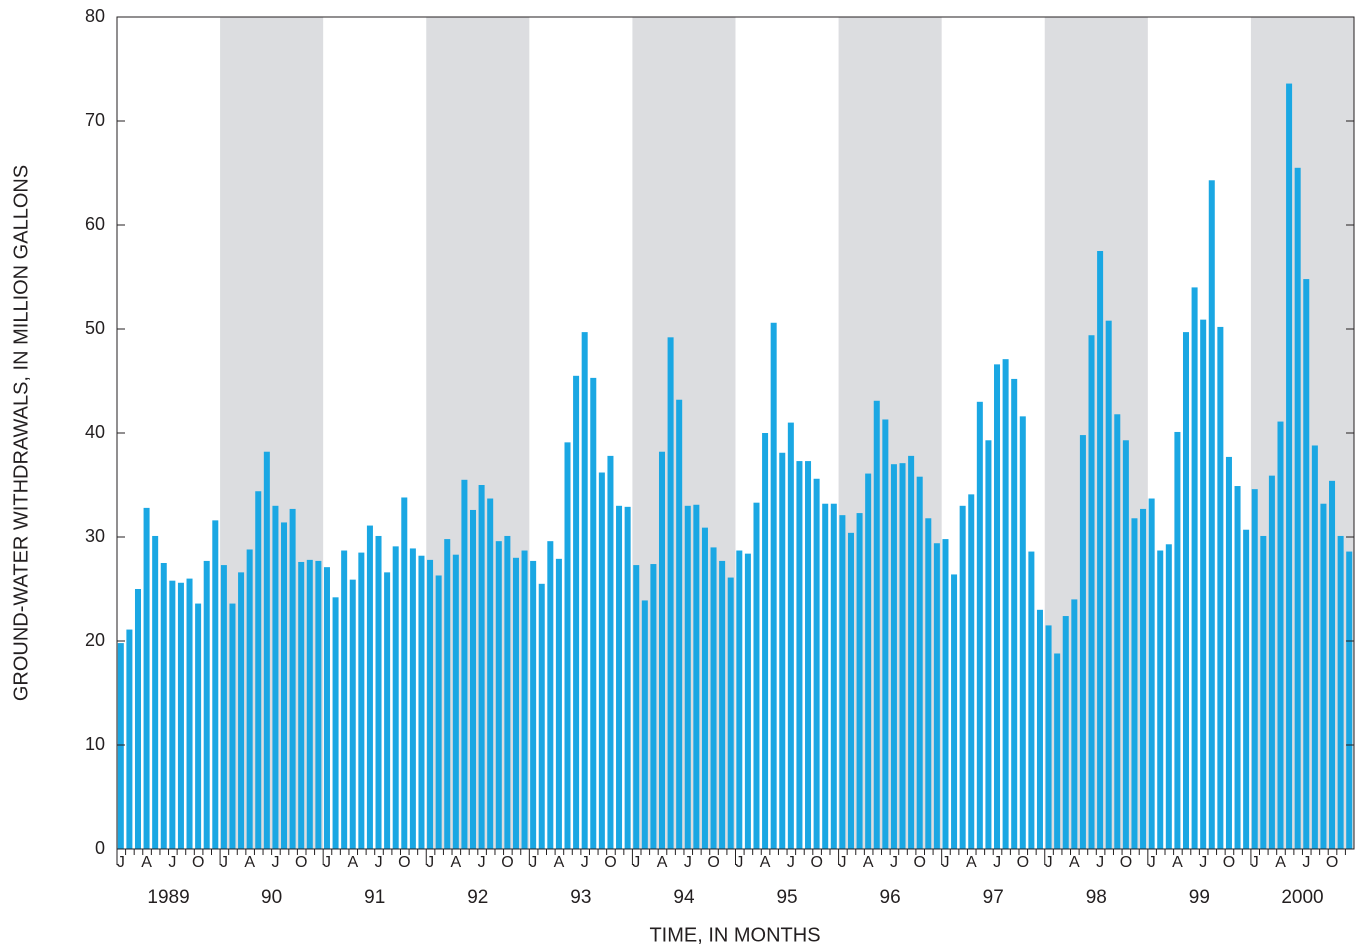 Image resolution: width=1356 pixels, height=949 pixels. What do you see at coordinates (477, 897) in the screenshot?
I see `year-label: 92` at bounding box center [477, 897].